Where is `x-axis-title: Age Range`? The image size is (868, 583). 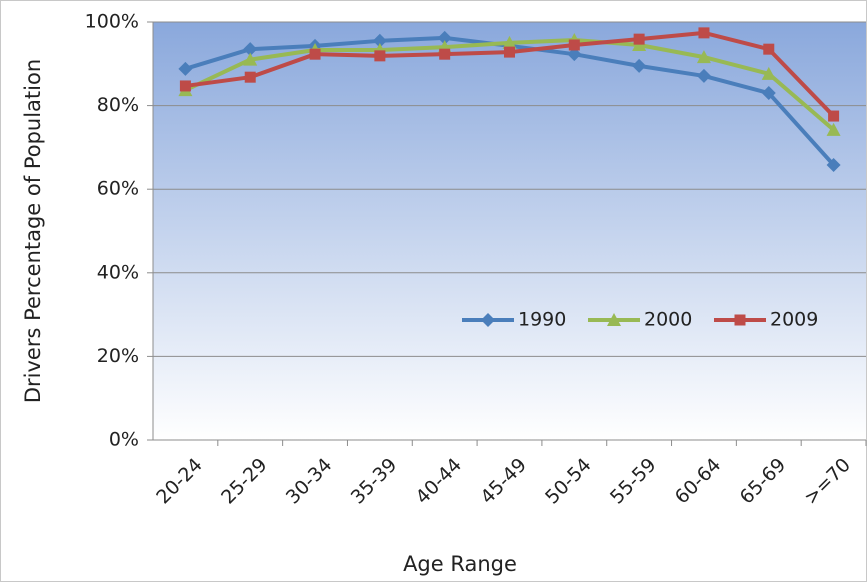
x-axis-title: Age Range is located at coordinates (460, 564).